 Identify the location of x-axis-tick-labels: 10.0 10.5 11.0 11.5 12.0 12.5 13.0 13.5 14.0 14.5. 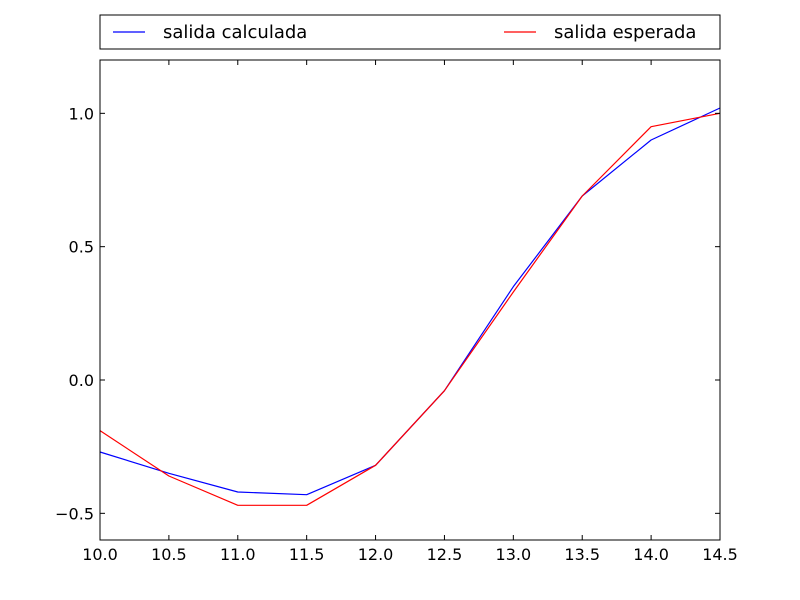
(410, 554).